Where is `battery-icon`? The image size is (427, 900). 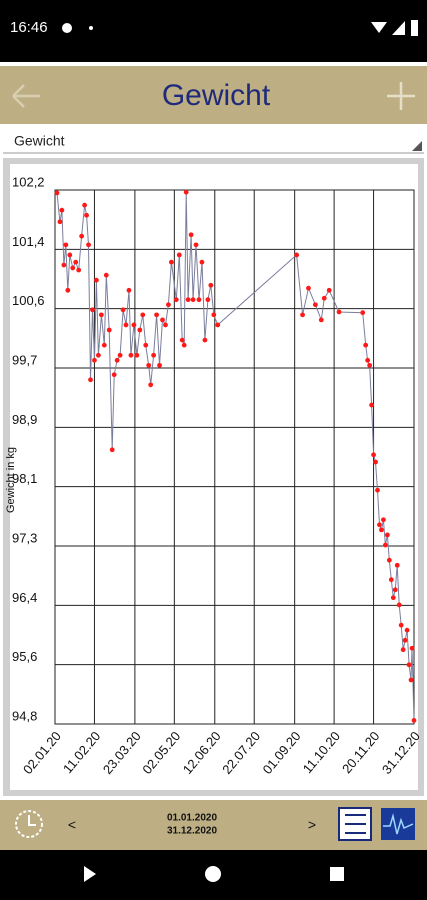 battery-icon is located at coordinates (414, 28).